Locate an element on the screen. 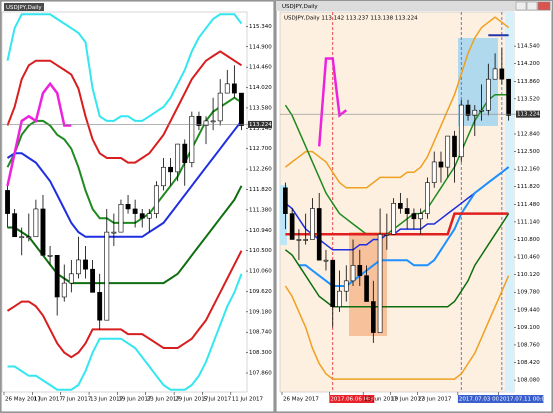 The image size is (553, 413). y-tick-label: 114.460 is located at coordinates (260, 68).